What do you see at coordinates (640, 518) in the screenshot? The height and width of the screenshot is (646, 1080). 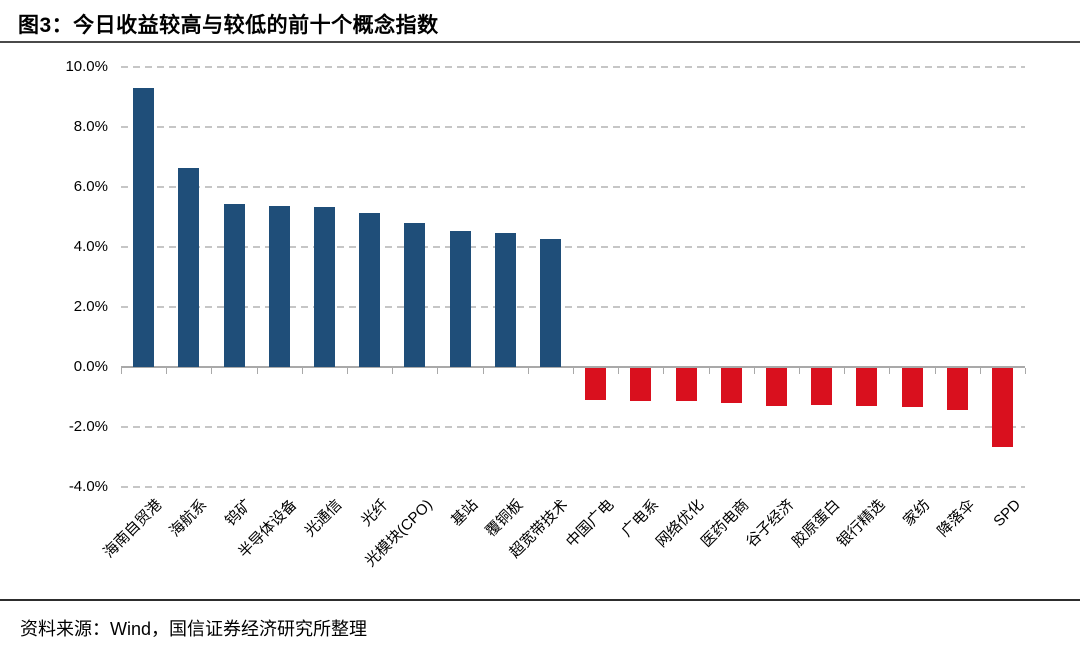 I see `category-label: 广电系` at bounding box center [640, 518].